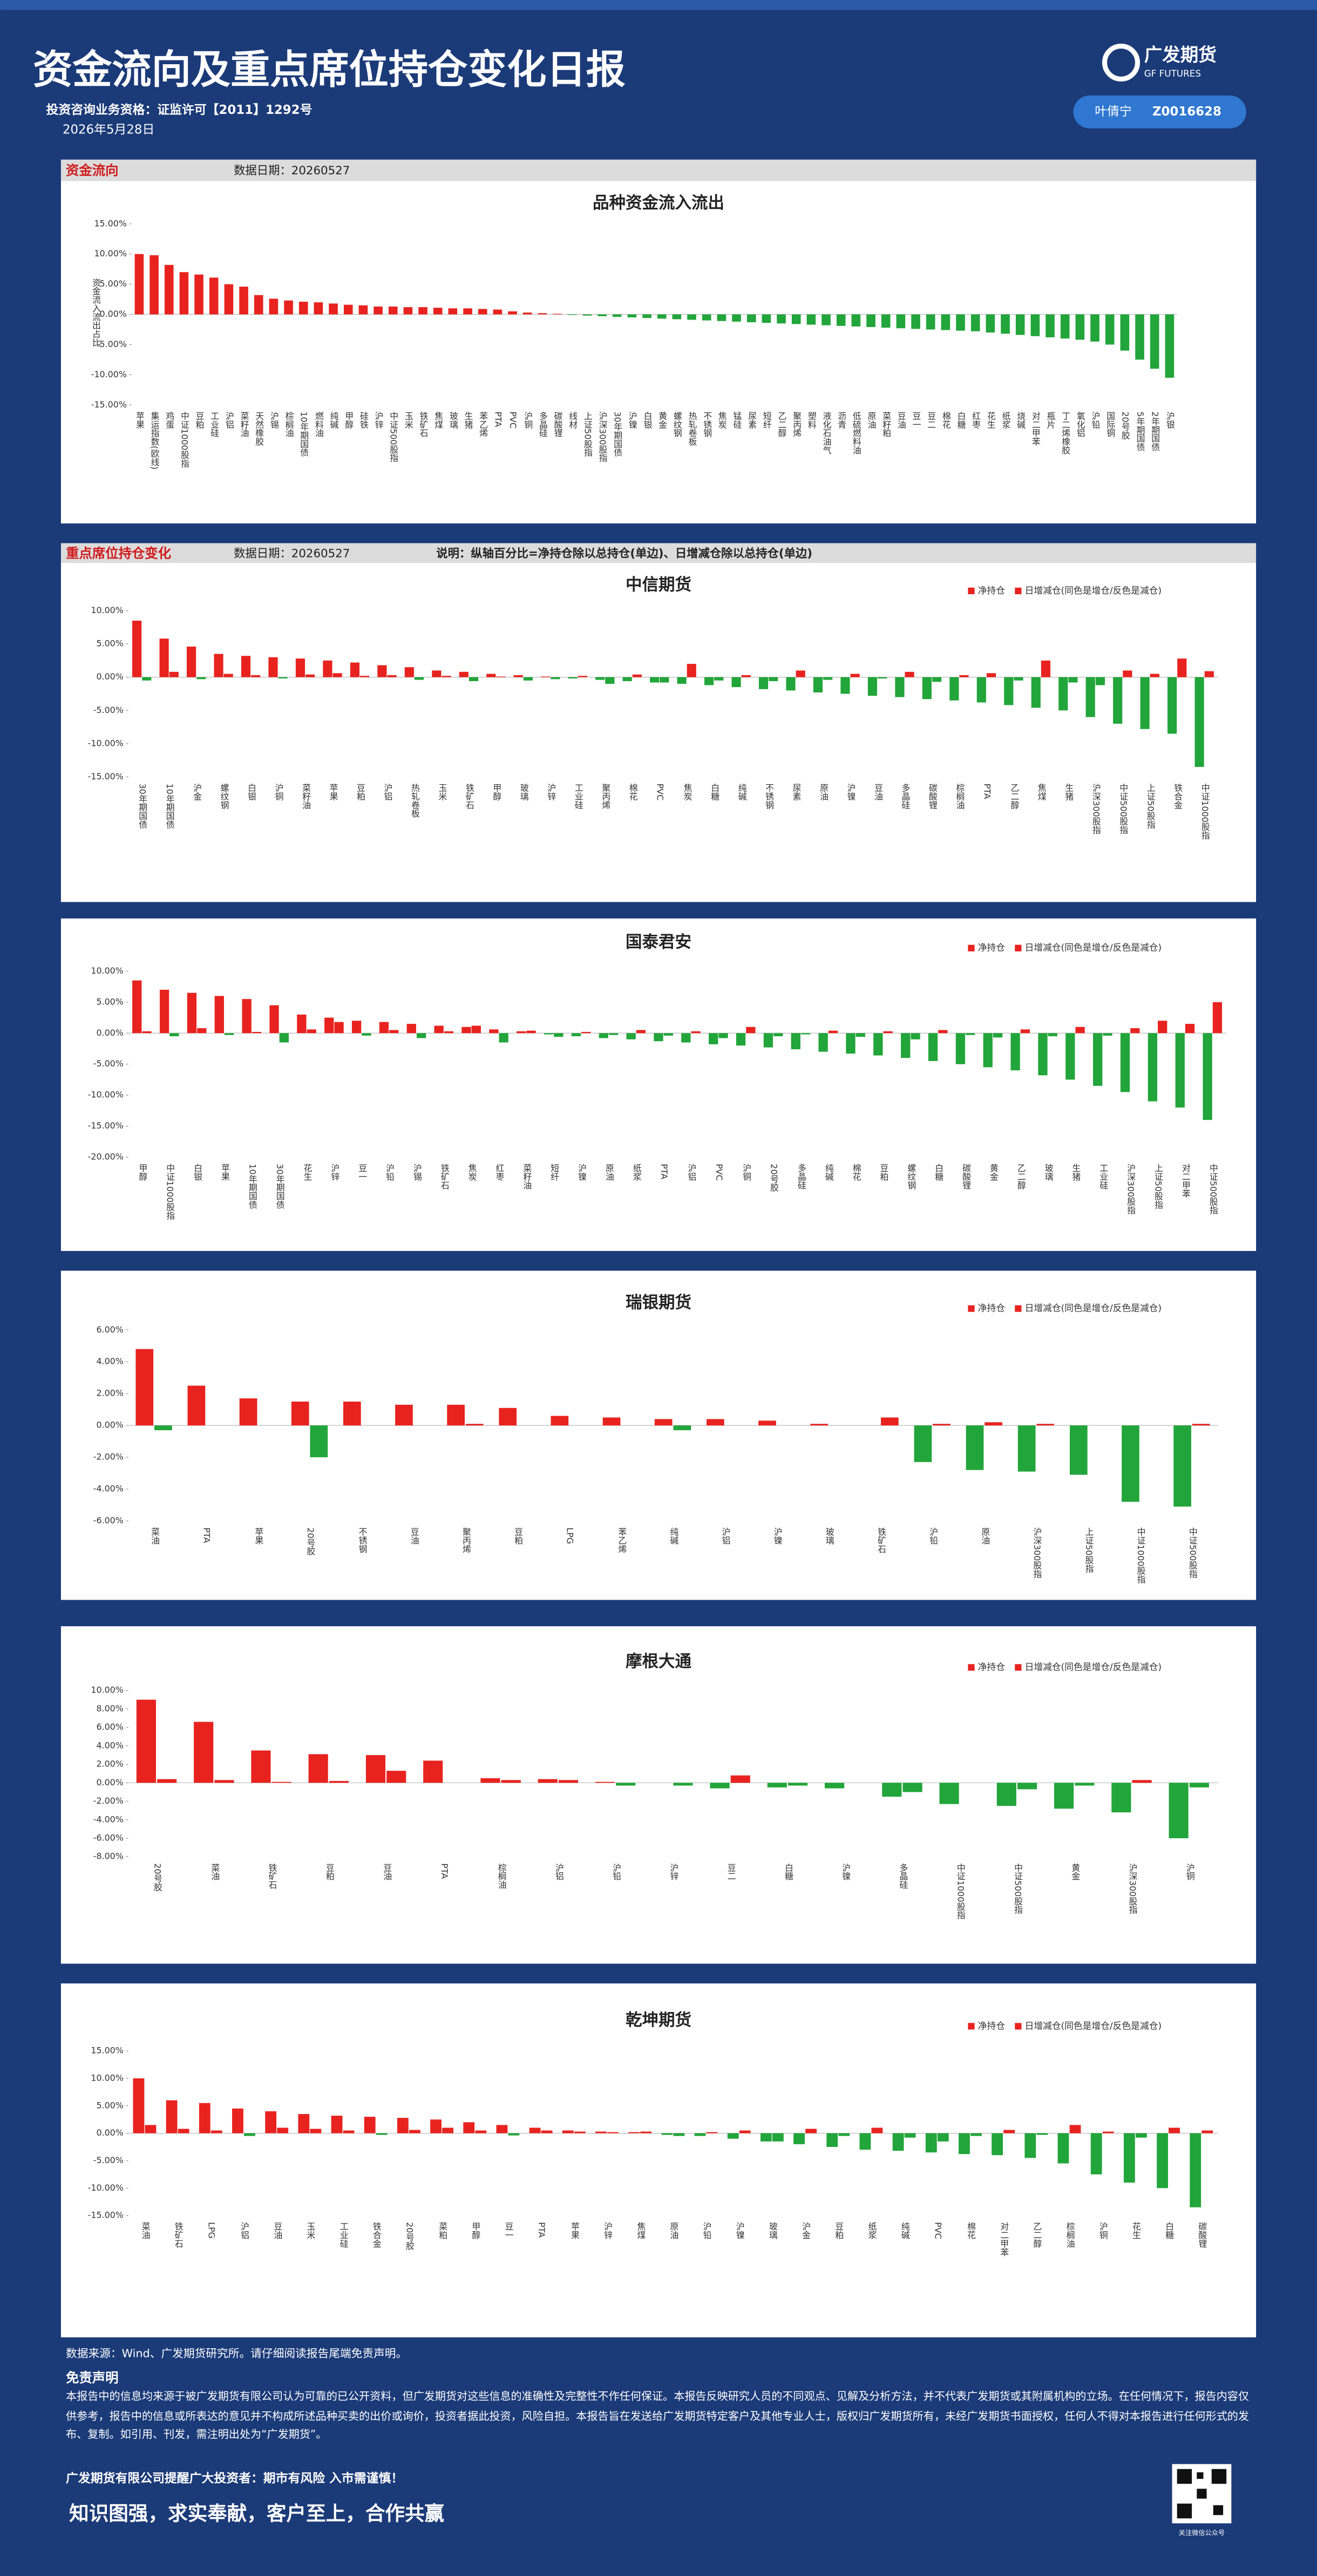  Describe the element at coordinates (1070, 2235) in the screenshot. I see `x-tick-label: 棕榈油` at that location.